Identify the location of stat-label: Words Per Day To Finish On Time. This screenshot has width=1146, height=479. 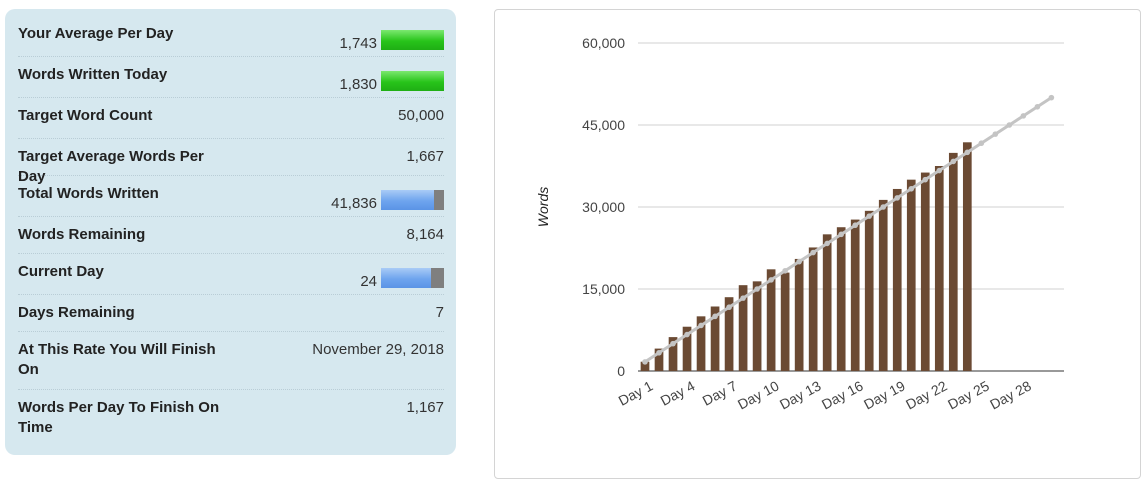
(119, 417).